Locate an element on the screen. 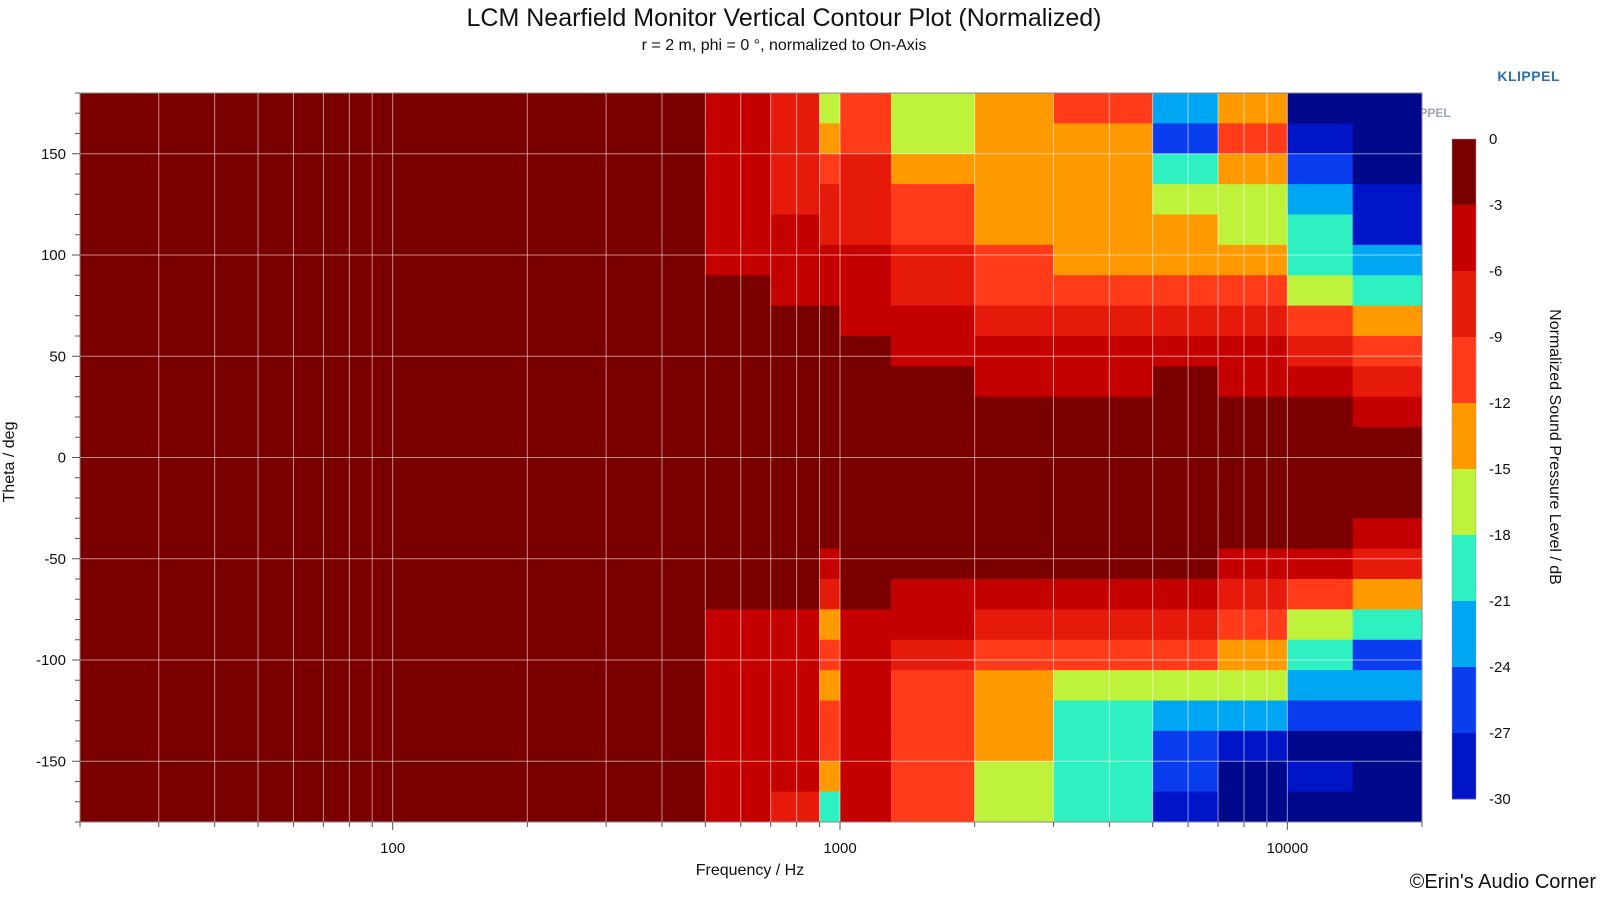  x-axis-ticks: 100 1000 10000 is located at coordinates (751, 839).